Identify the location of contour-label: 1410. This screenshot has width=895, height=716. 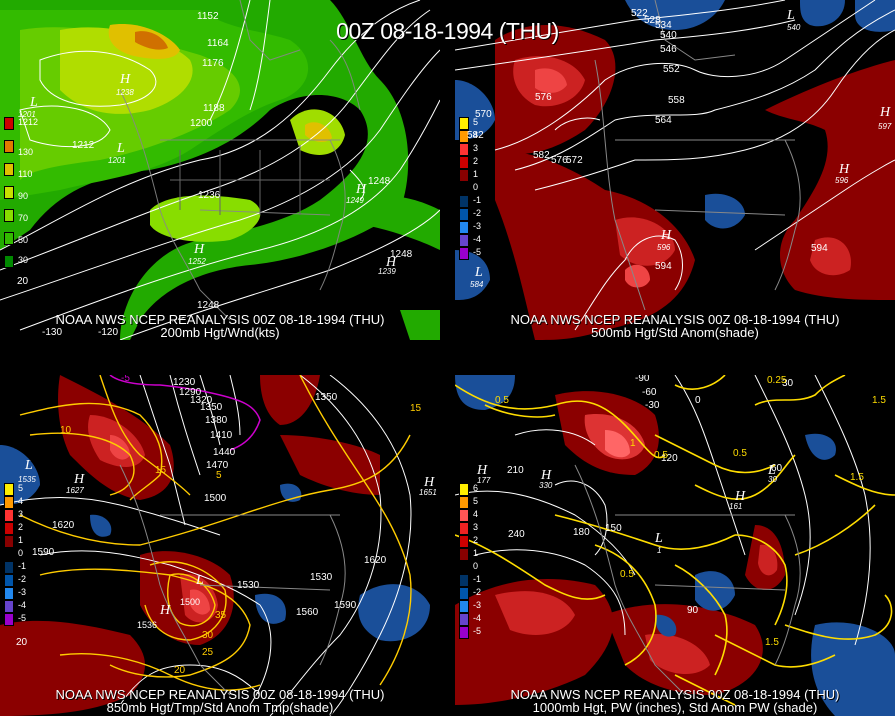
(221, 435).